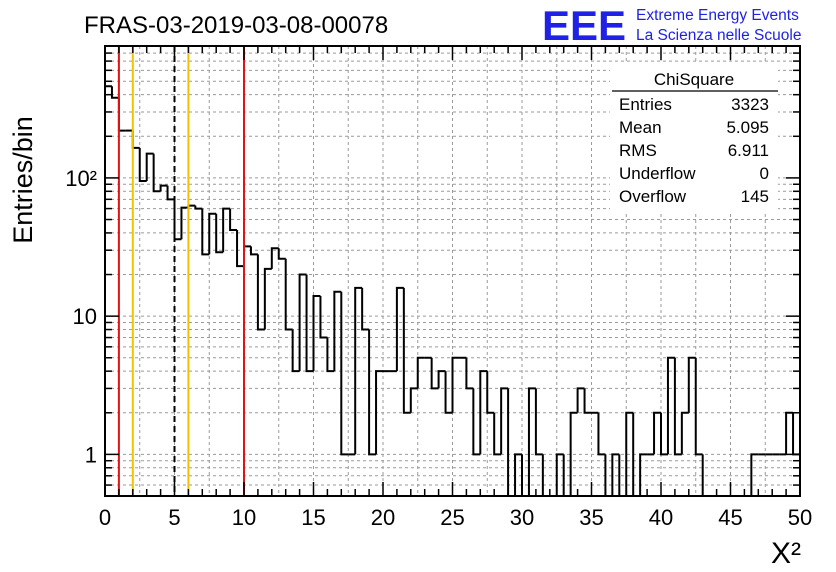 The image size is (836, 572). Describe the element at coordinates (694, 79) in the screenshot. I see `stats-box-title: ChiSquare` at that location.